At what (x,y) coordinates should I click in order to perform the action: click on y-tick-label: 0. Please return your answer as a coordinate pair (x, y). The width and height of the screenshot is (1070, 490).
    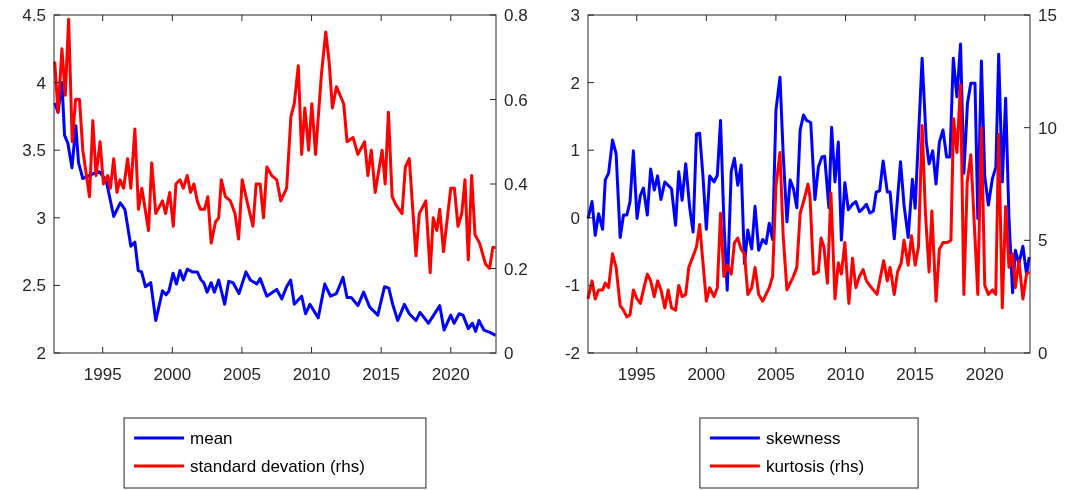
    Looking at the image, I should click on (575, 218).